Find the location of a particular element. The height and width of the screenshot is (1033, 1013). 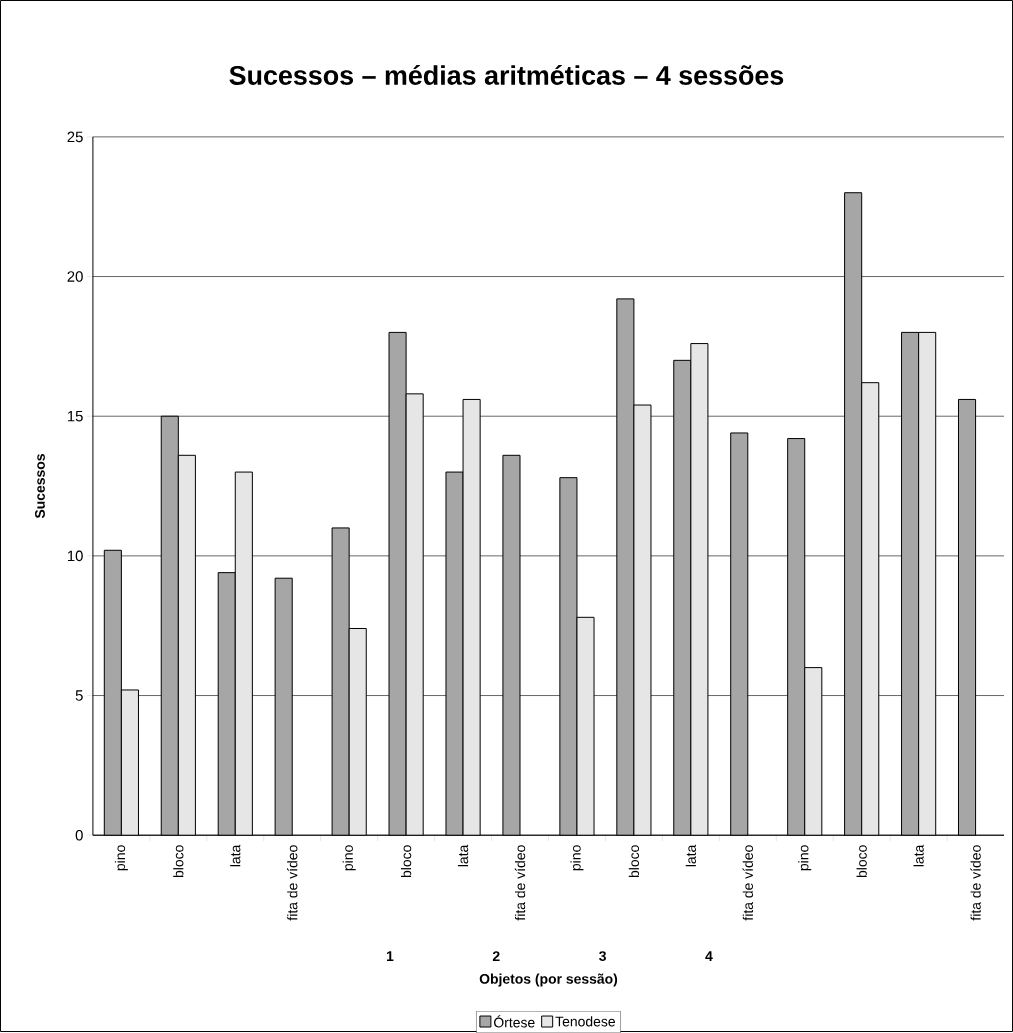

y-tick-label: 15 is located at coordinates (75, 416).